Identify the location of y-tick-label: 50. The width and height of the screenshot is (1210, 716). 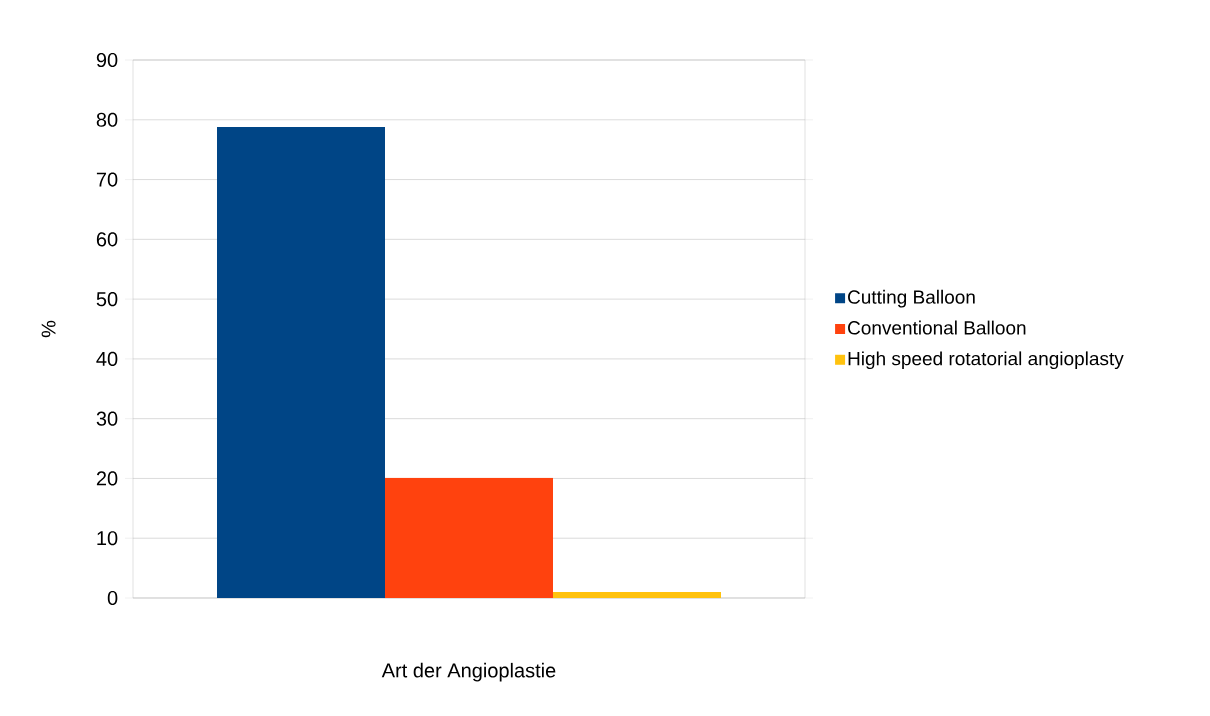
(107, 299).